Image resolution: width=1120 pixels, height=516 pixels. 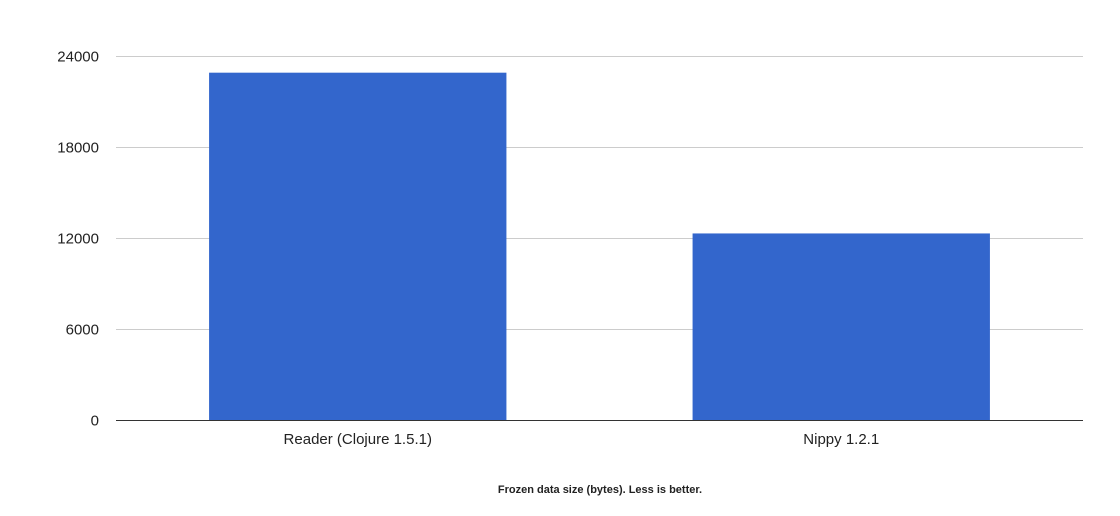 What do you see at coordinates (582, 439) in the screenshot?
I see `x-axis-categories: Reader (Clojure 1.5.1) Nippy 1.2.1` at bounding box center [582, 439].